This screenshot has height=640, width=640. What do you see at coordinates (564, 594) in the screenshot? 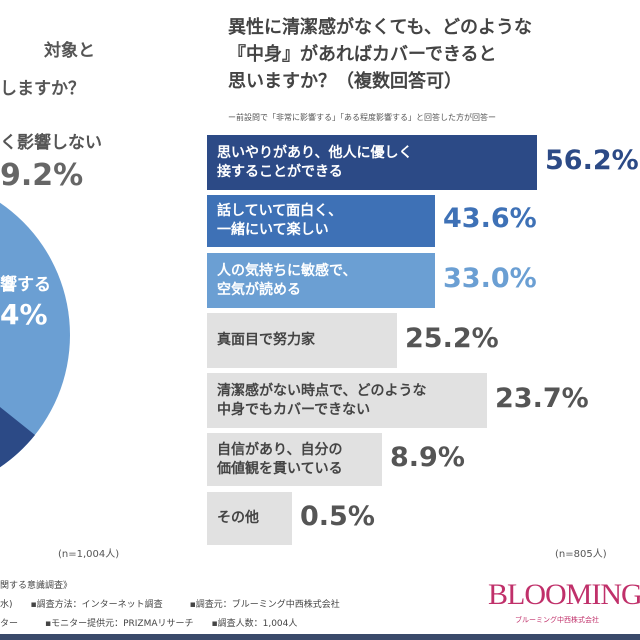
I see `blooming-logo: BLOOMING` at bounding box center [564, 594].